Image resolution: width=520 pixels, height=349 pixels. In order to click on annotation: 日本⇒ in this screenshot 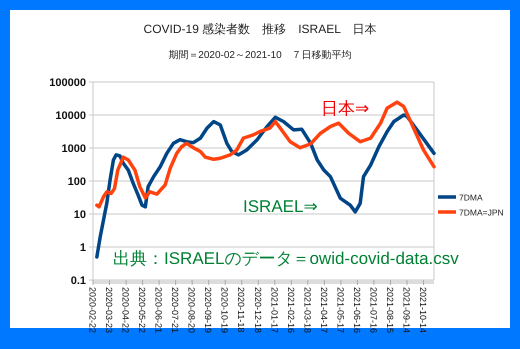, I will do `click(345, 108)`.